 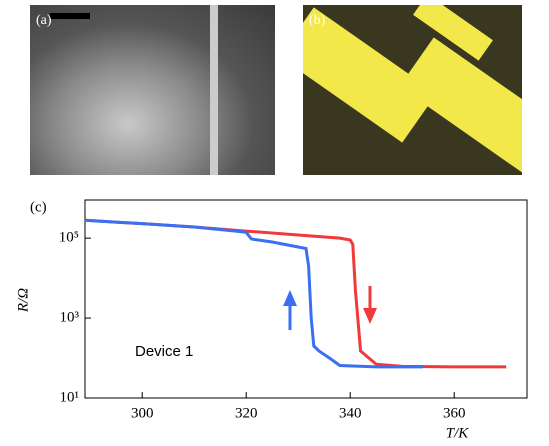 I want to click on x-tick-label: 360, so click(x=454, y=413).